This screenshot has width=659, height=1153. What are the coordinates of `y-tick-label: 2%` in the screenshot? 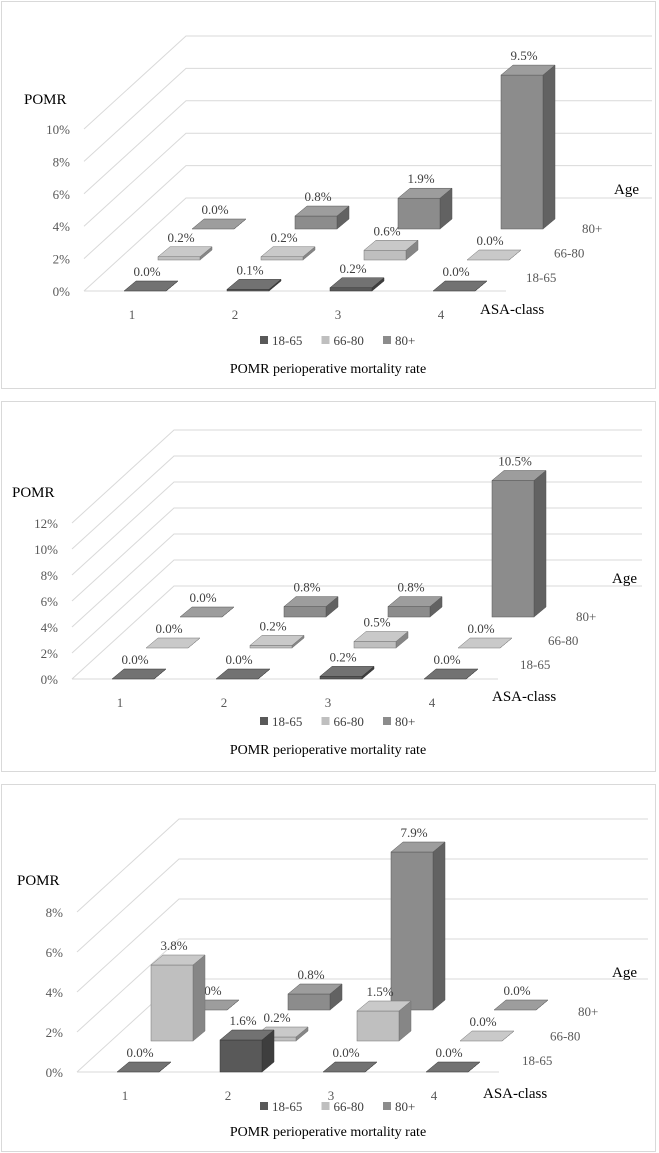 It's located at (50, 653).